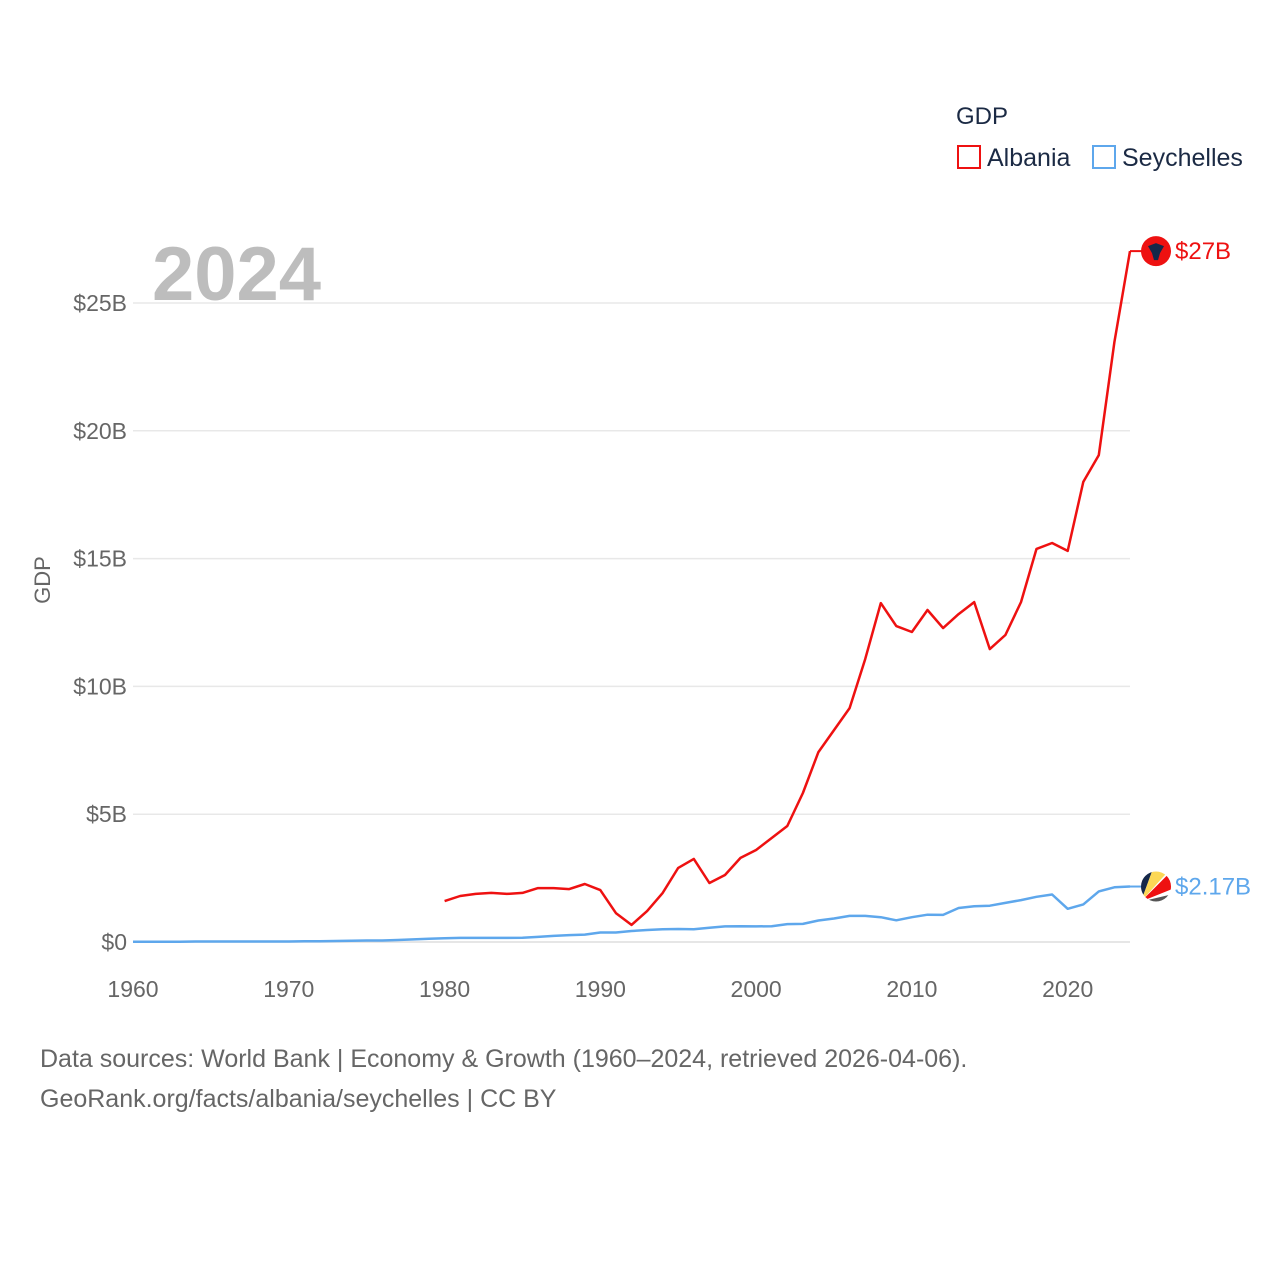 This screenshot has width=1280, height=1280. Describe the element at coordinates (106, 814) in the screenshot. I see `y-tick-label: $5B` at that location.